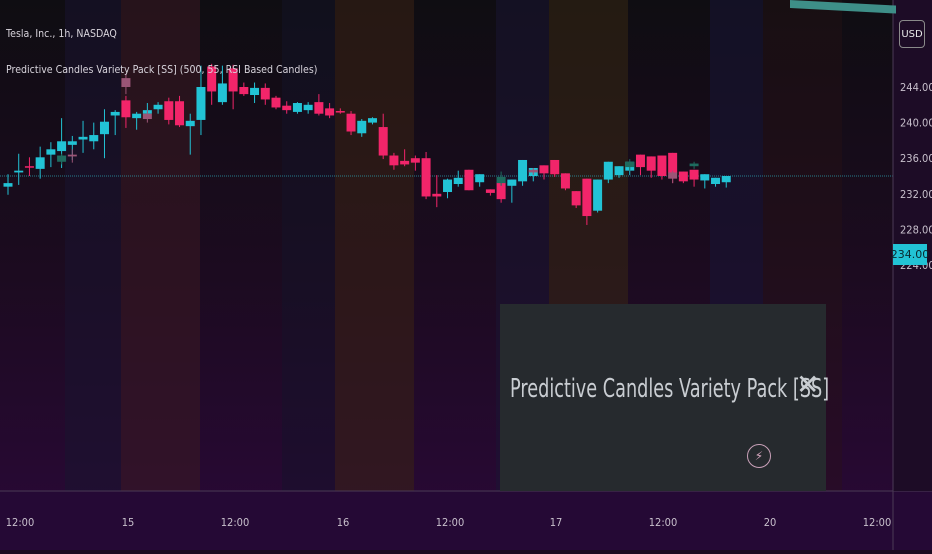 The image size is (932, 554). What do you see at coordinates (556, 522) in the screenshot?
I see `time-tick-label: 17` at bounding box center [556, 522].